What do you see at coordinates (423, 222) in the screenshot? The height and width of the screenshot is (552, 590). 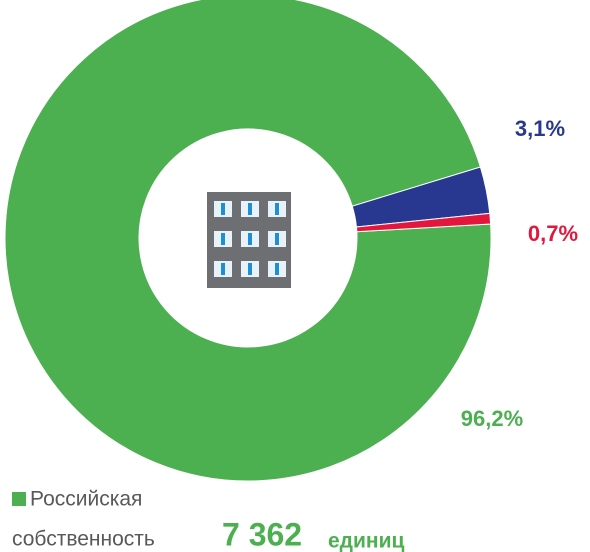 I see `donut-slice` at bounding box center [423, 222].